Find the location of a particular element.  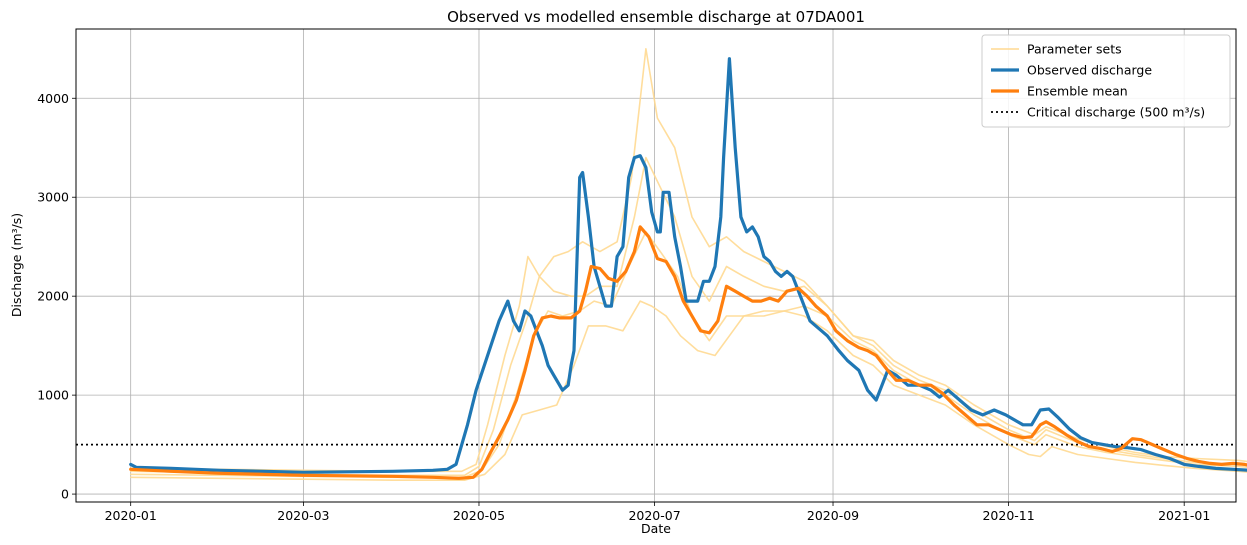

x-tick-label: 2020-05 is located at coordinates (479, 515).